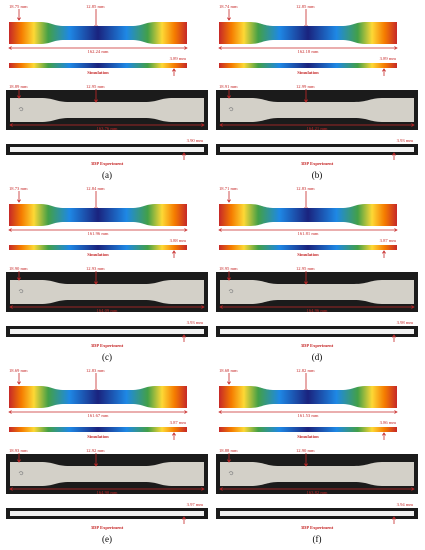 This screenshot has width=425, height=550. I want to click on sim-mid-width-label: 12.84 mm, so click(95, 188).